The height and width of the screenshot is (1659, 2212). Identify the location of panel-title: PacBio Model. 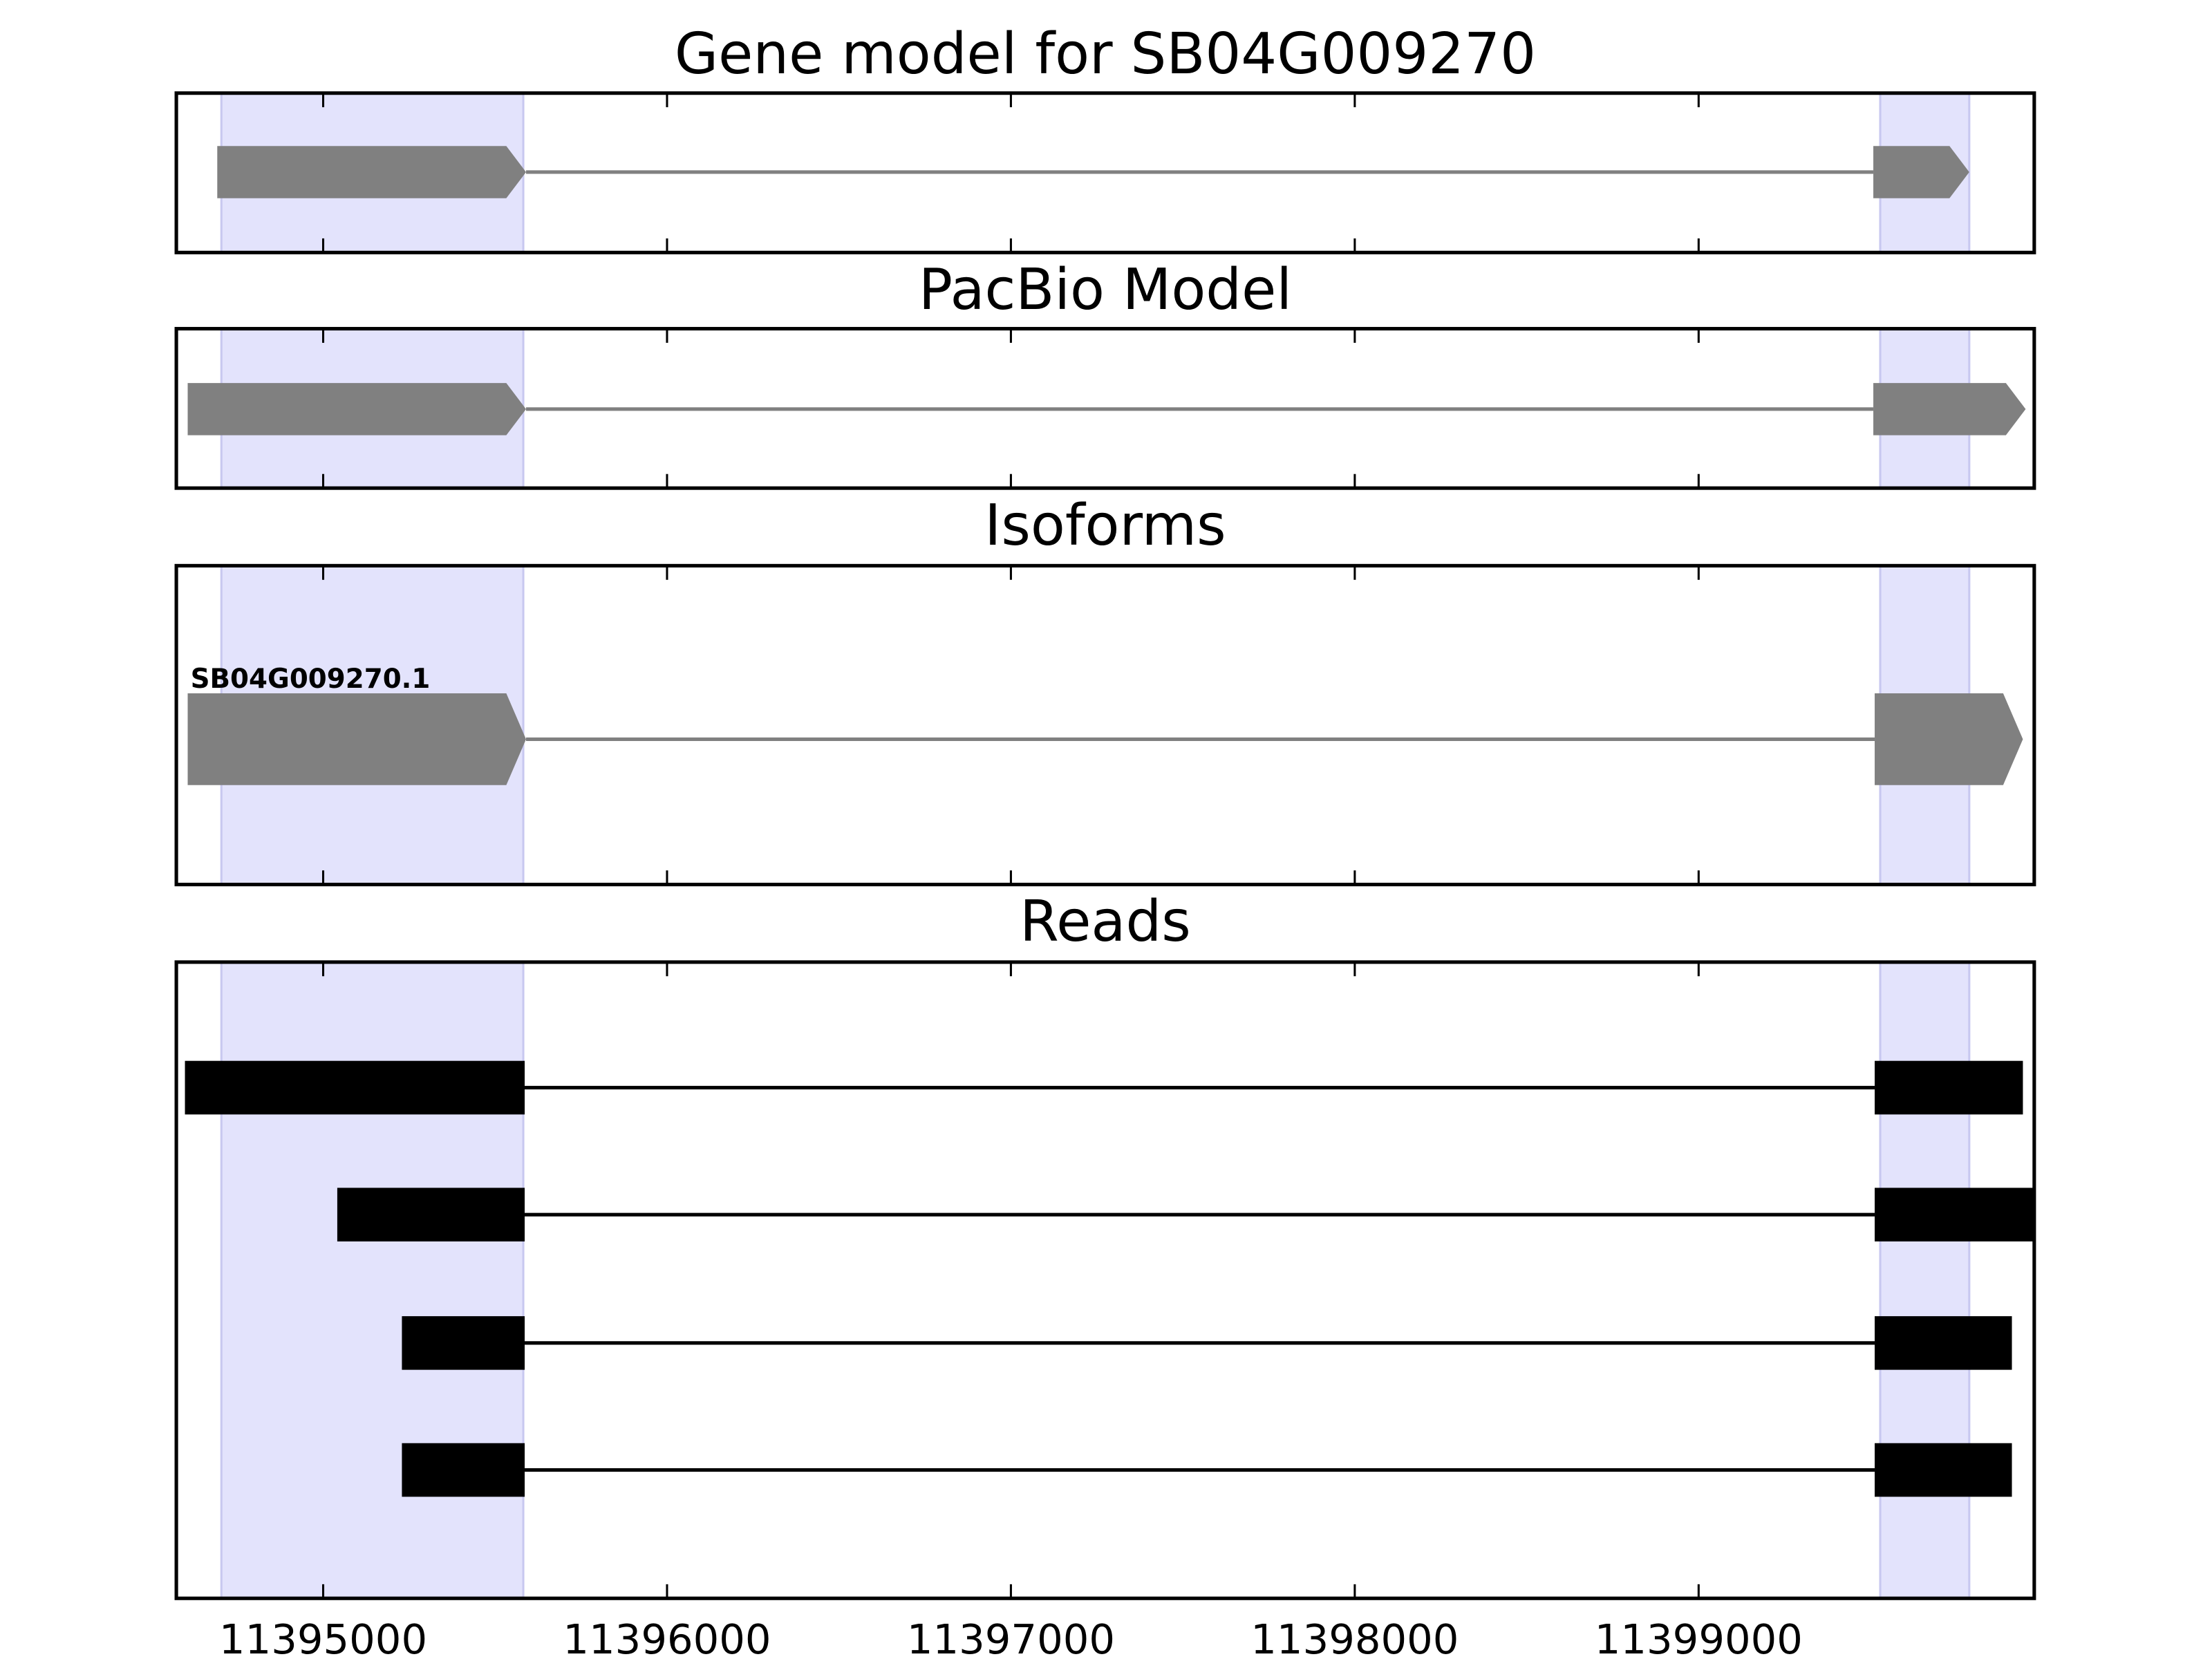
(1105, 290).